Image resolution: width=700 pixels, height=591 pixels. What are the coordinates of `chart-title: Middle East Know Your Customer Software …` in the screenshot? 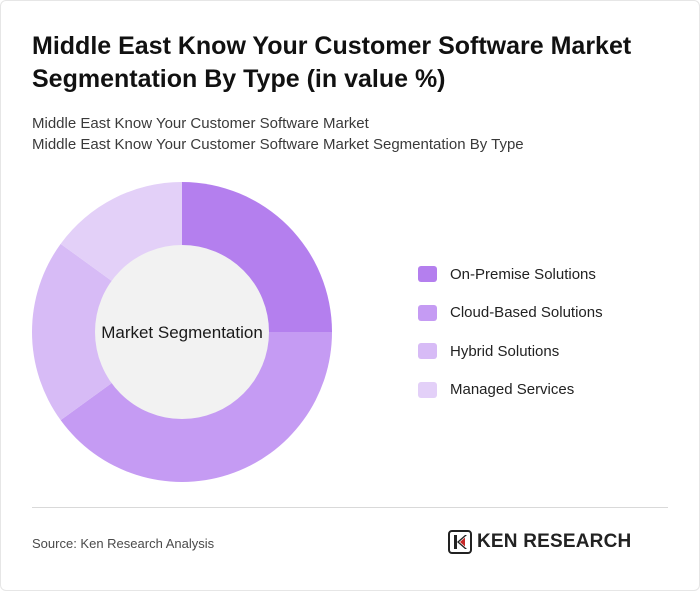 It's located at (332, 62).